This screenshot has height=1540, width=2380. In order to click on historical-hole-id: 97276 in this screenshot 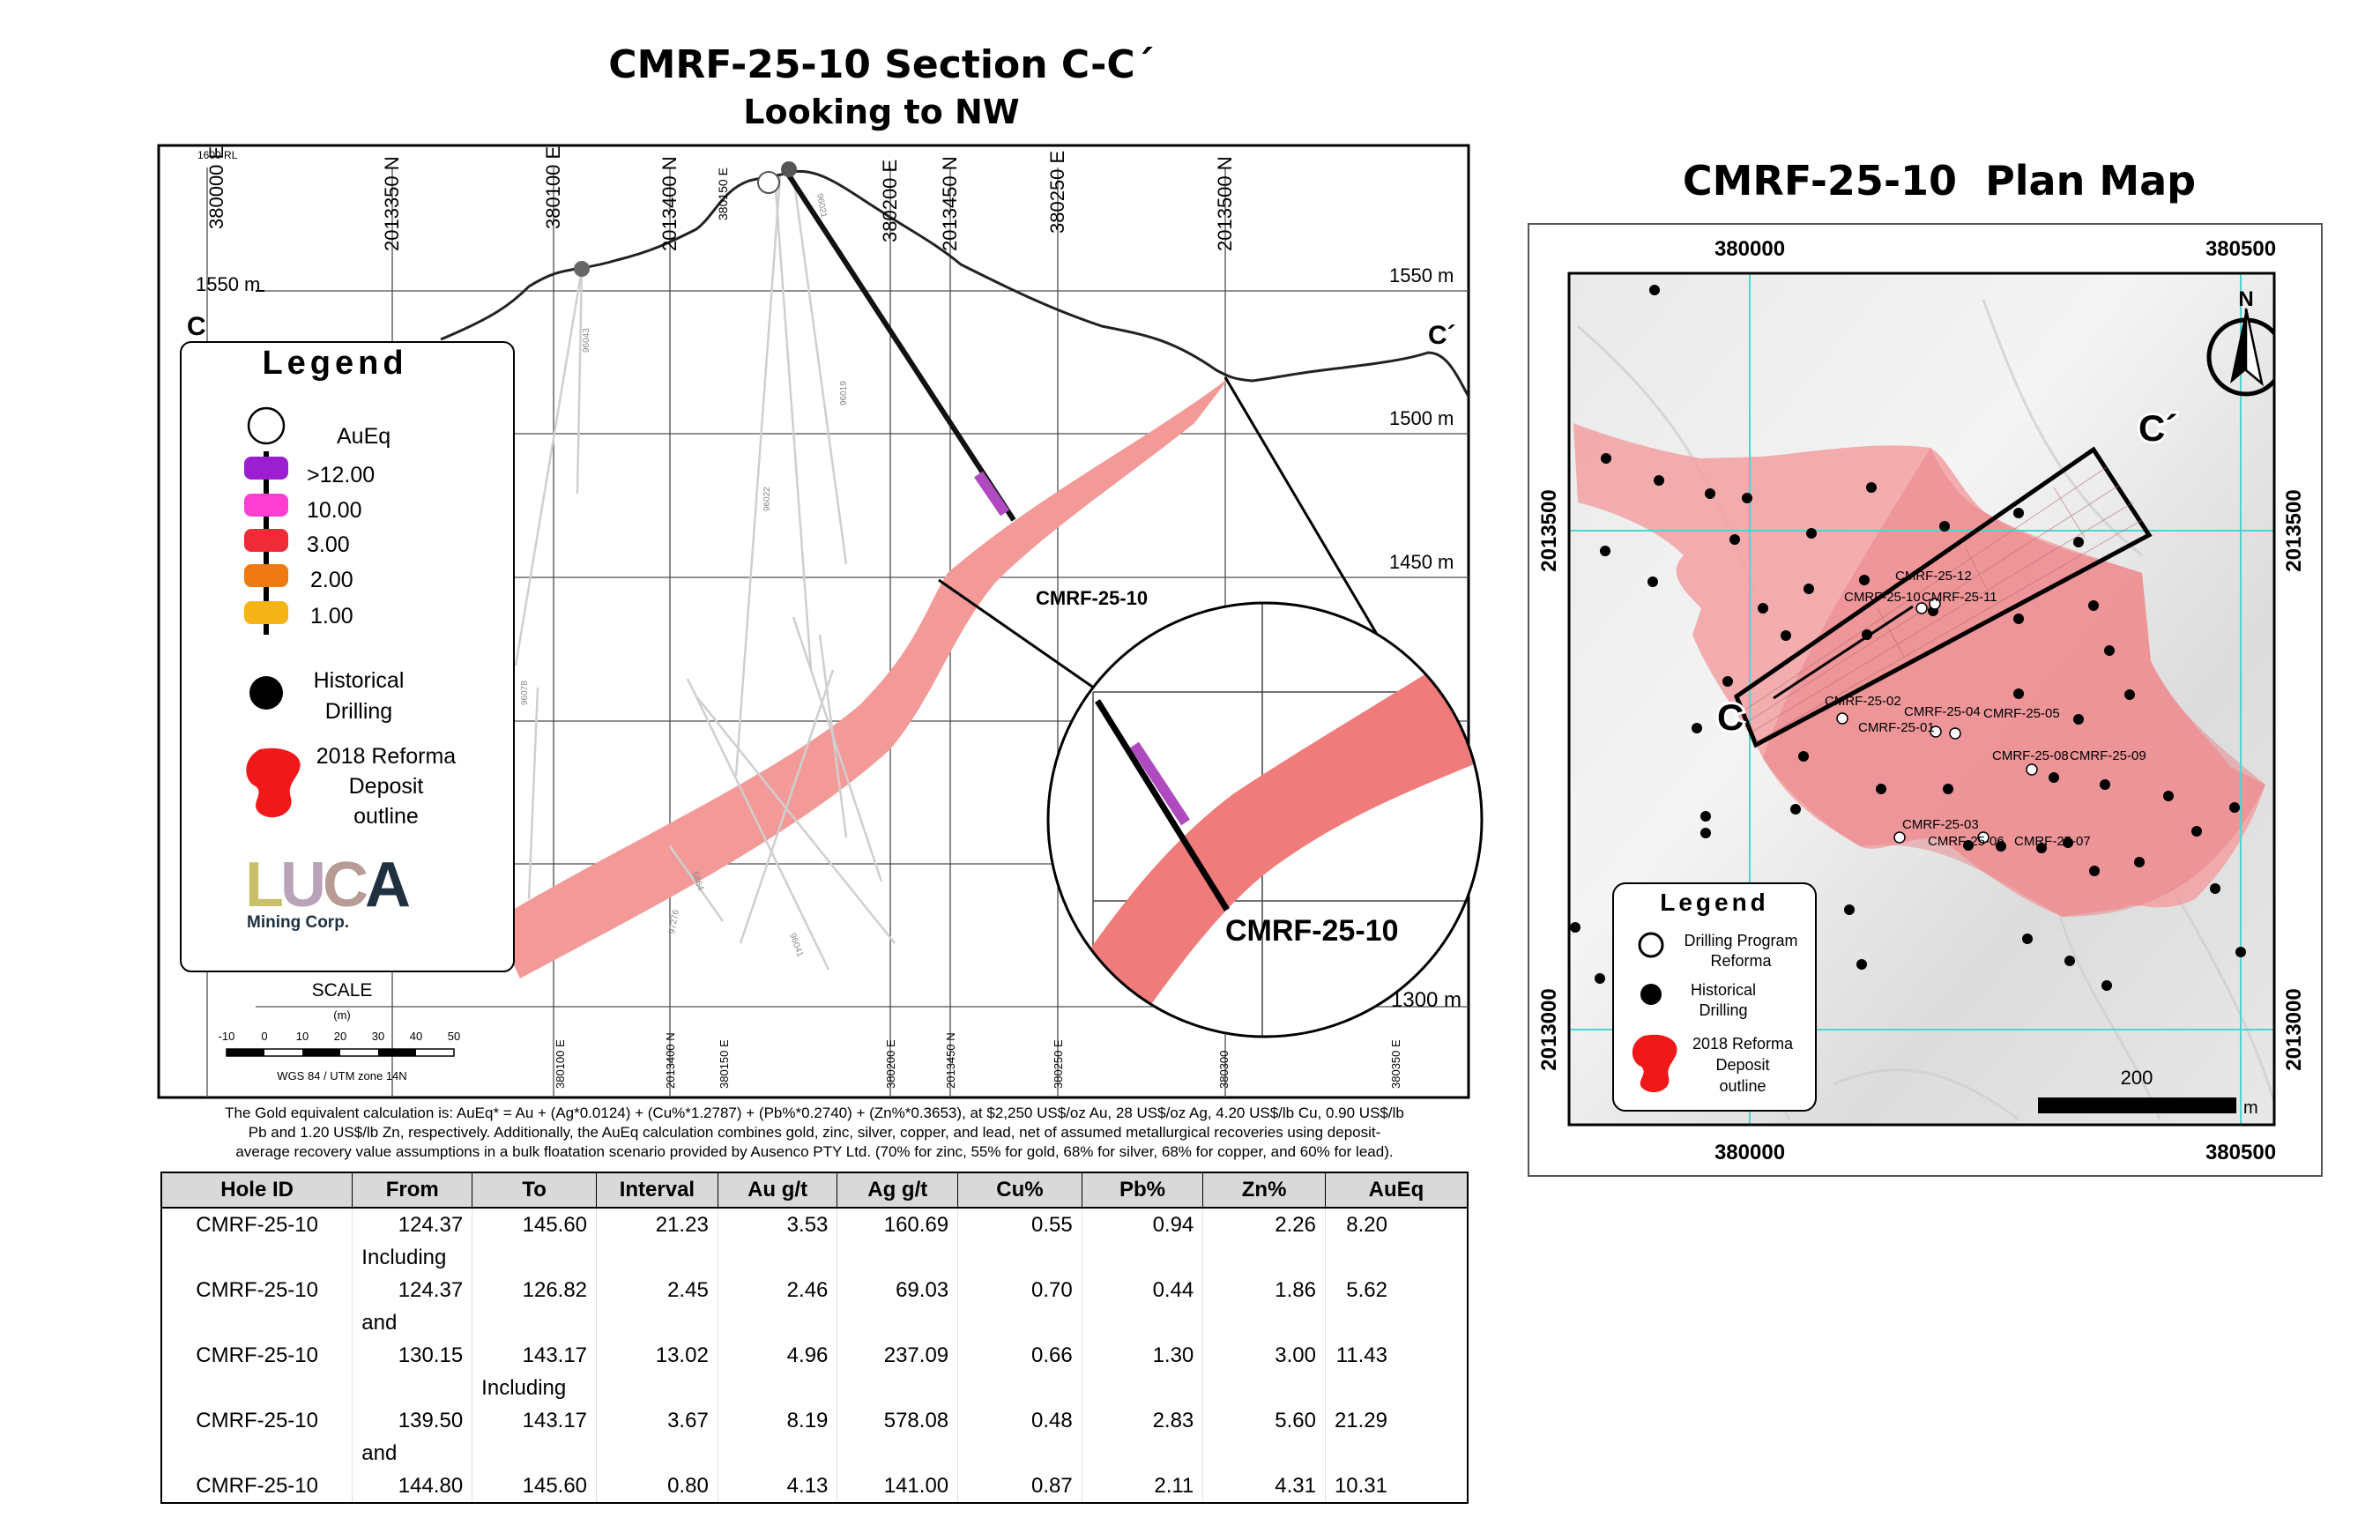, I will do `click(674, 922)`.